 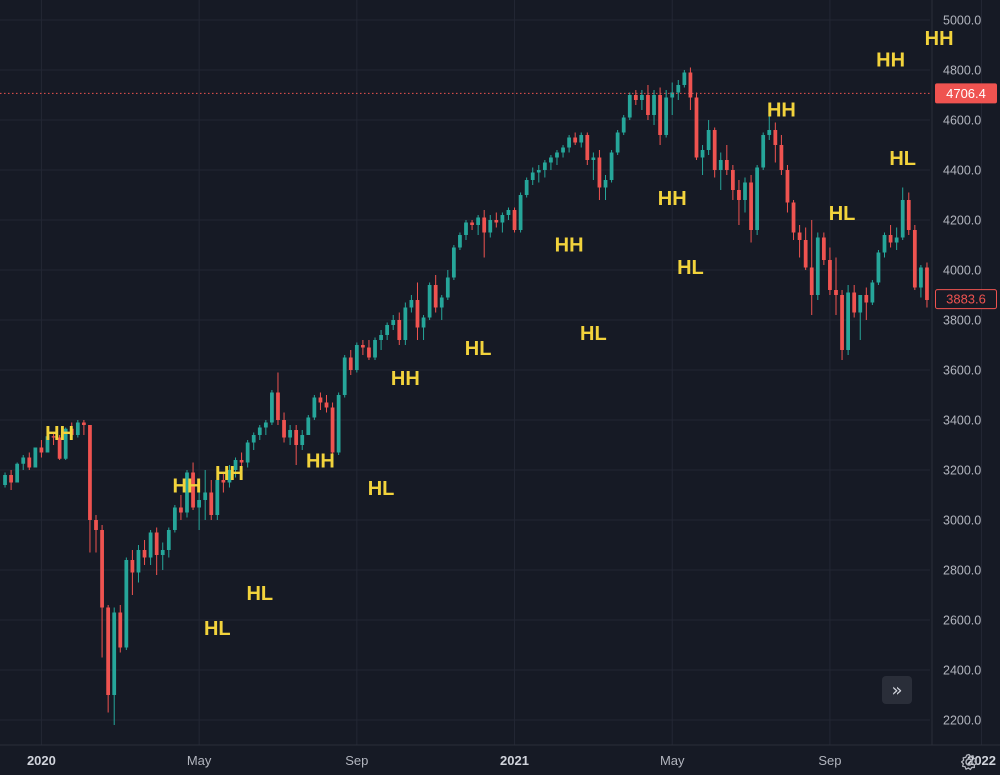 What do you see at coordinates (962, 521) in the screenshot?
I see `price-tick-label: 3000.0` at bounding box center [962, 521].